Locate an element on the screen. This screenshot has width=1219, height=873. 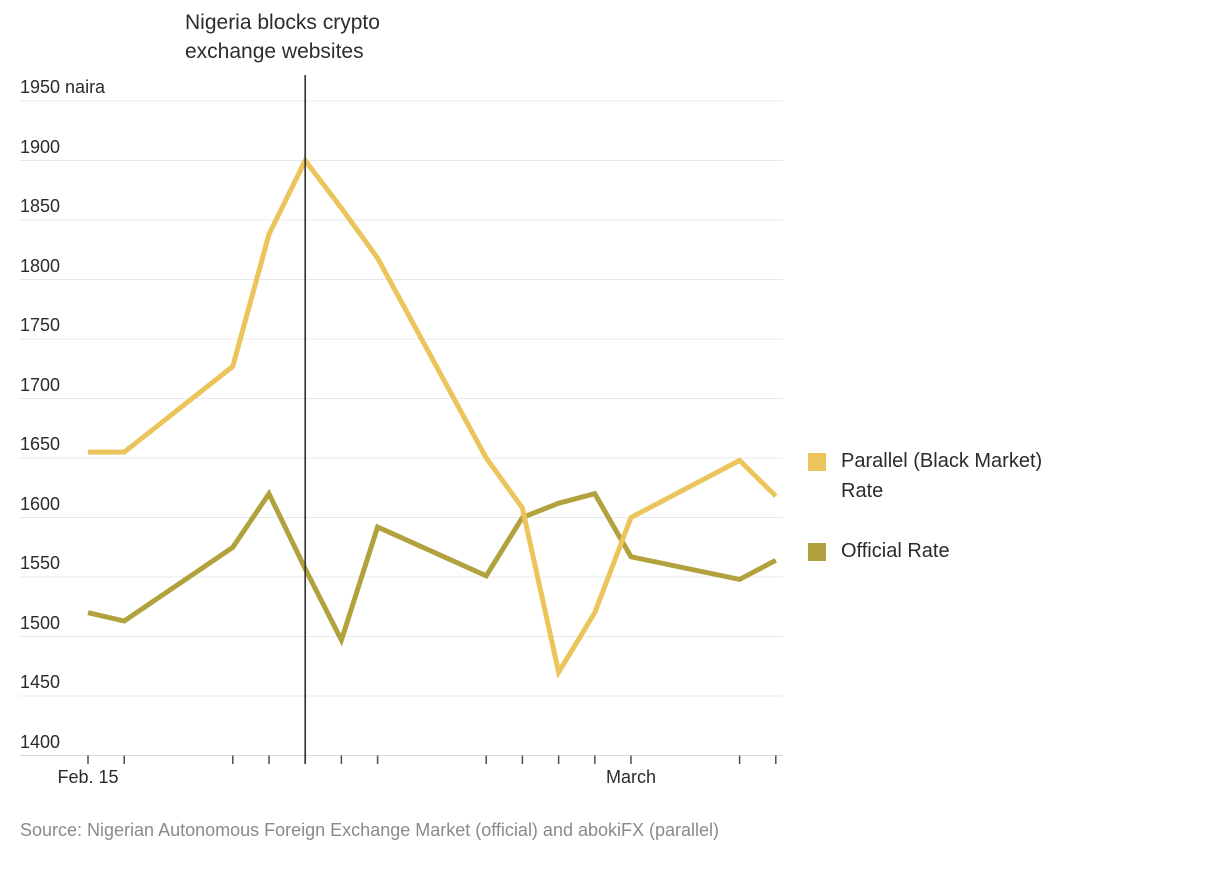
y-axis-label: 1400 is located at coordinates (40, 741).